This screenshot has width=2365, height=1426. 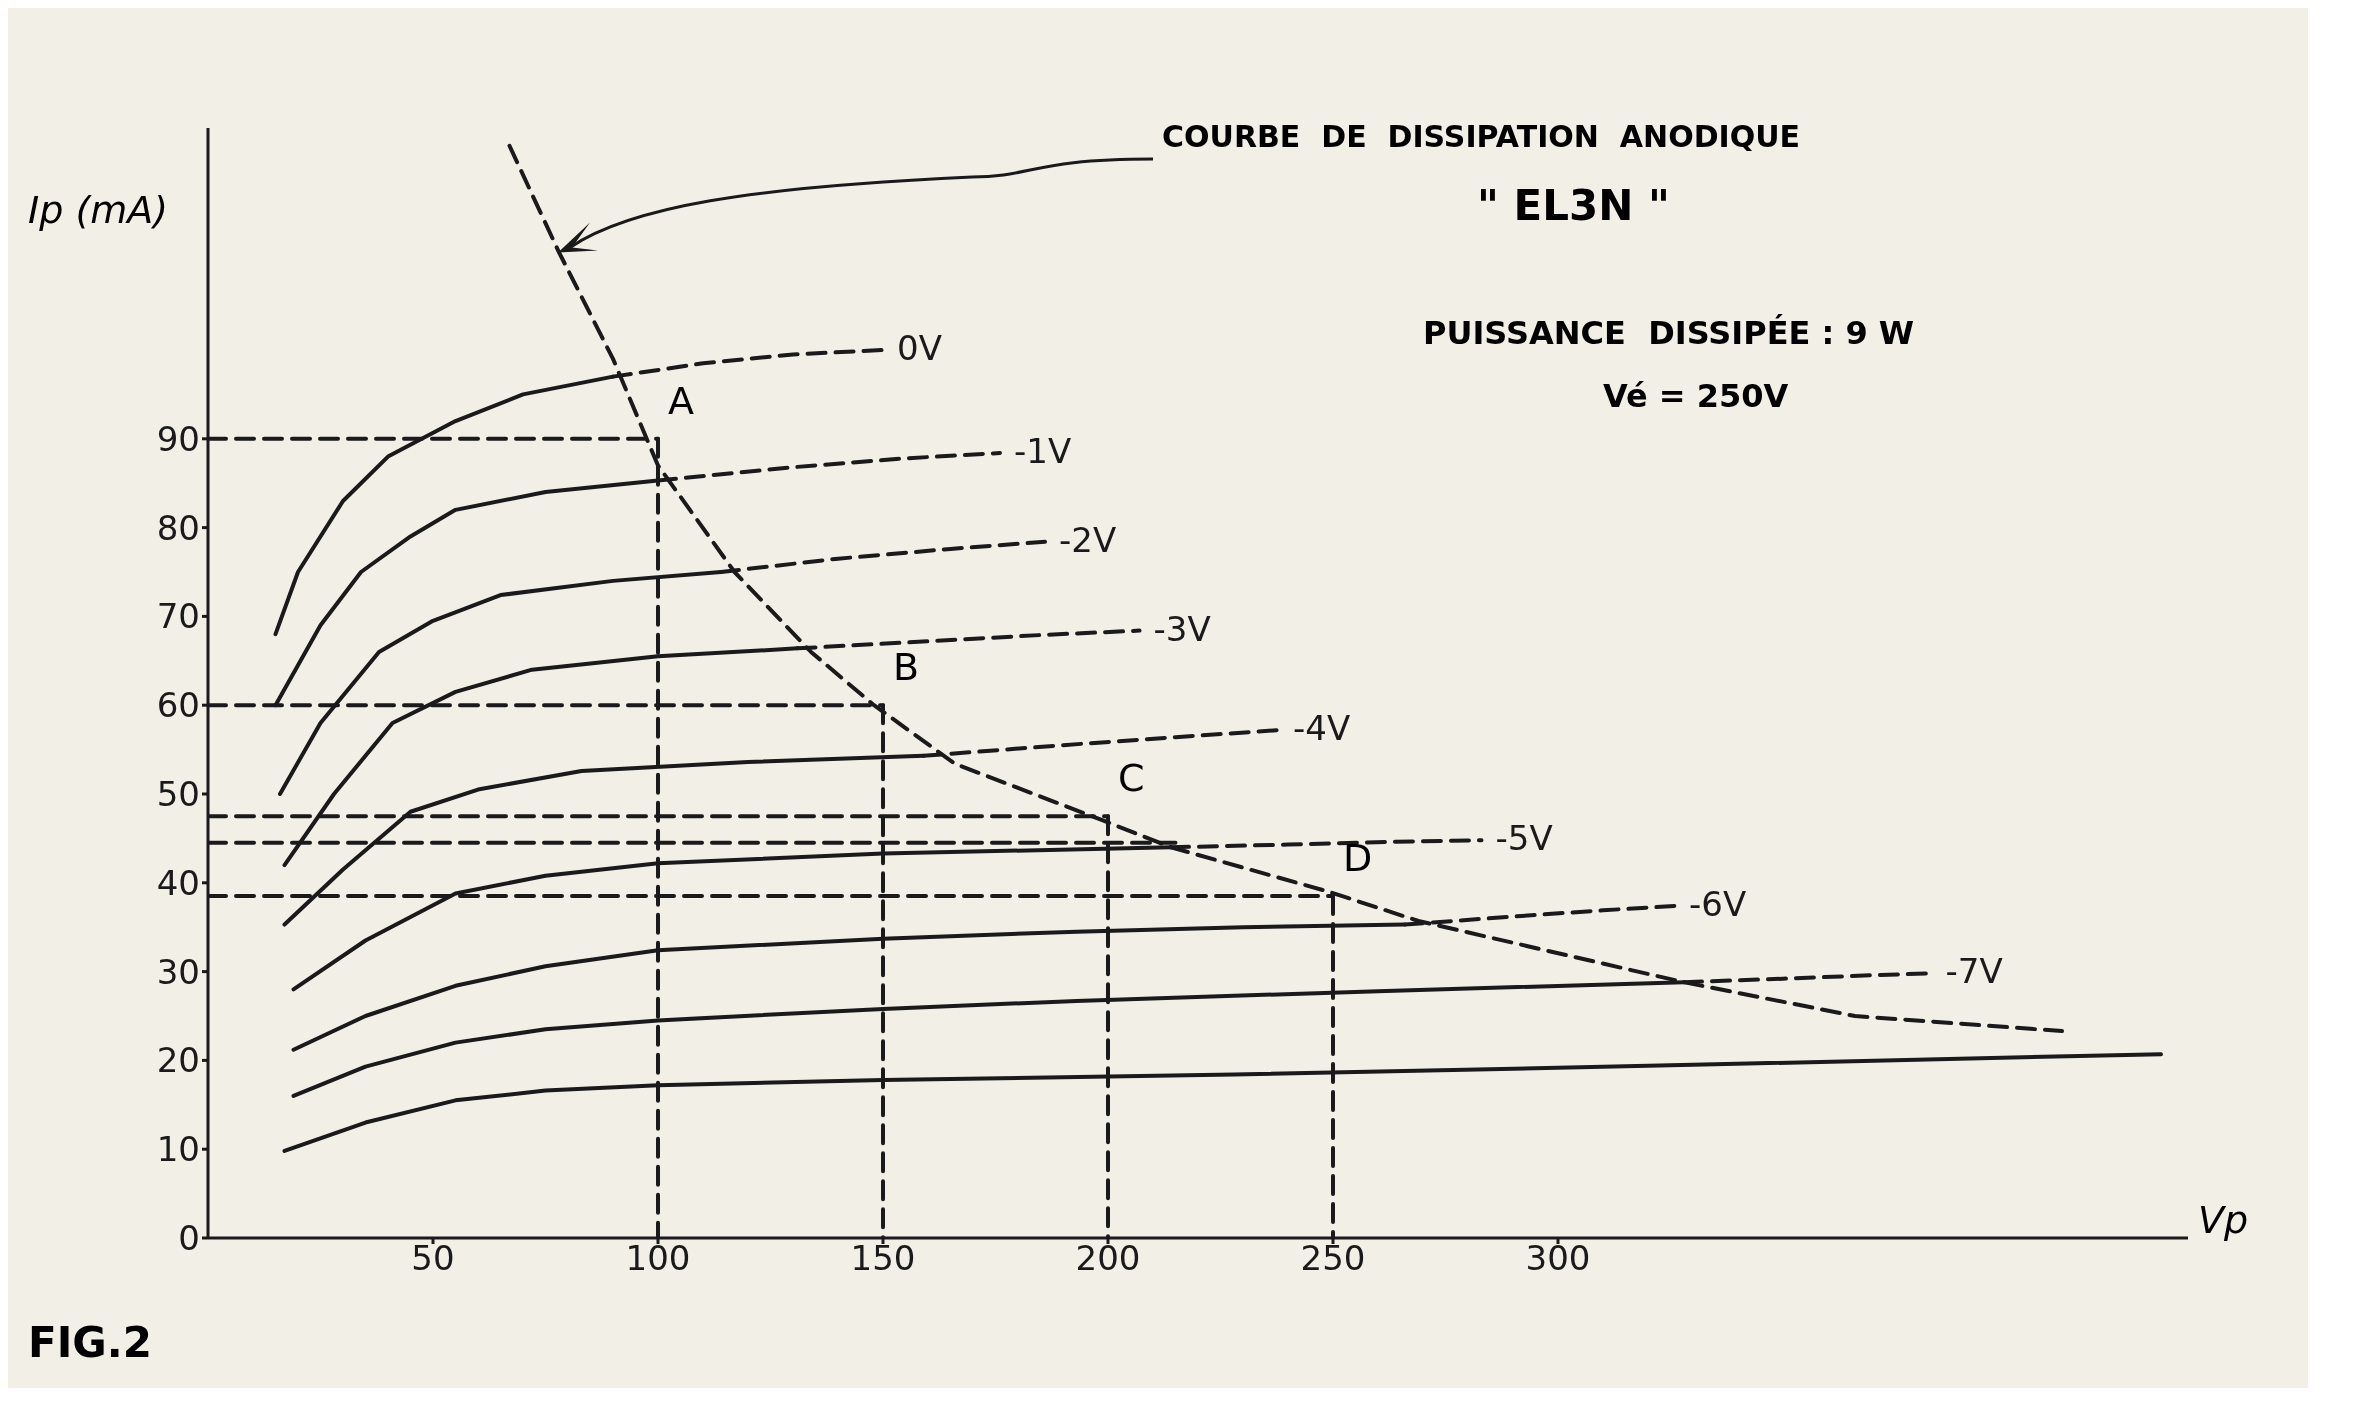 I want to click on series-label: -6V, so click(x=1718, y=903).